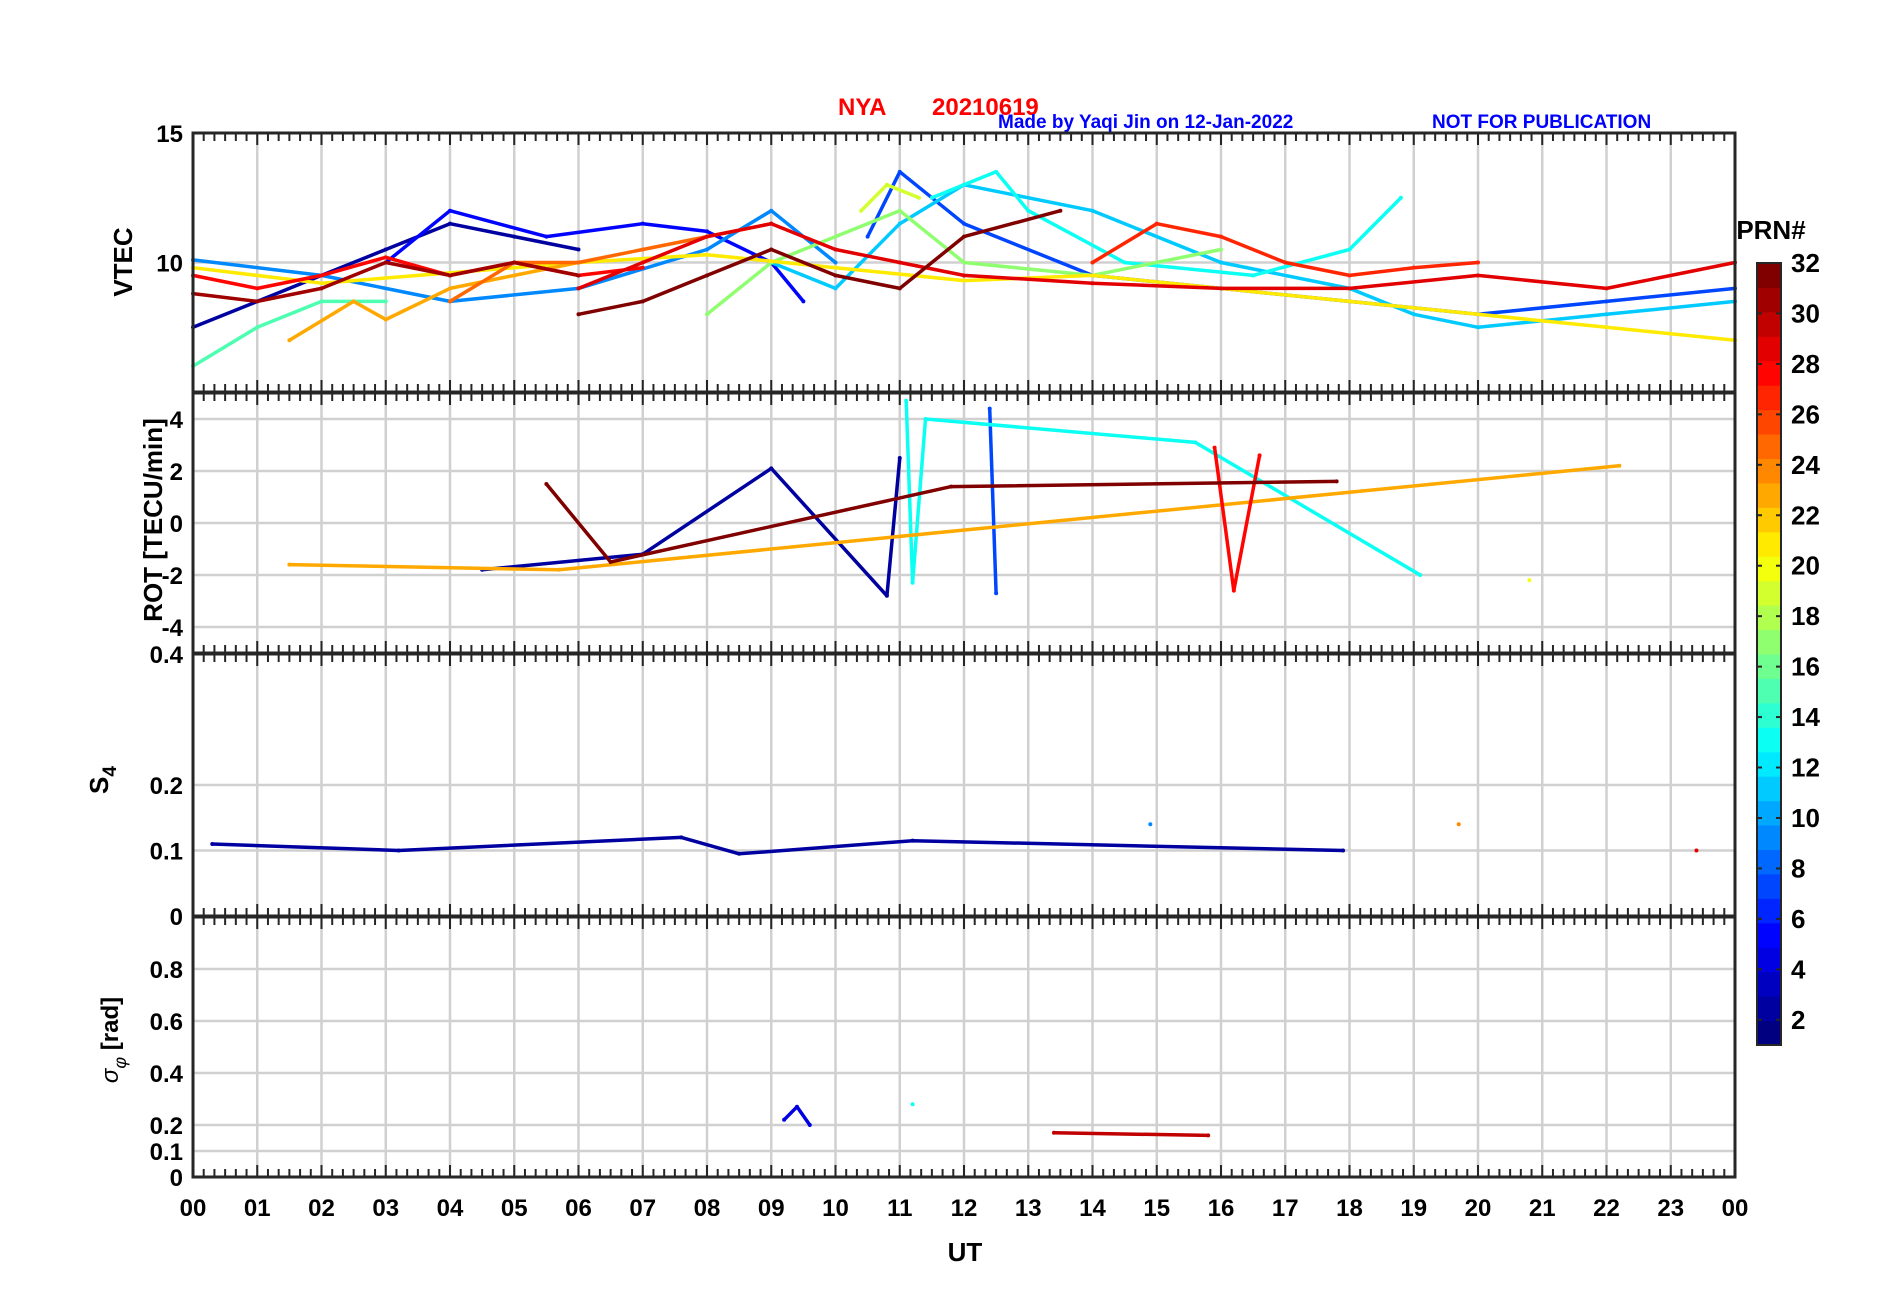  What do you see at coordinates (123, 262) in the screenshot?
I see `vtec-ylabel: VTEC` at bounding box center [123, 262].